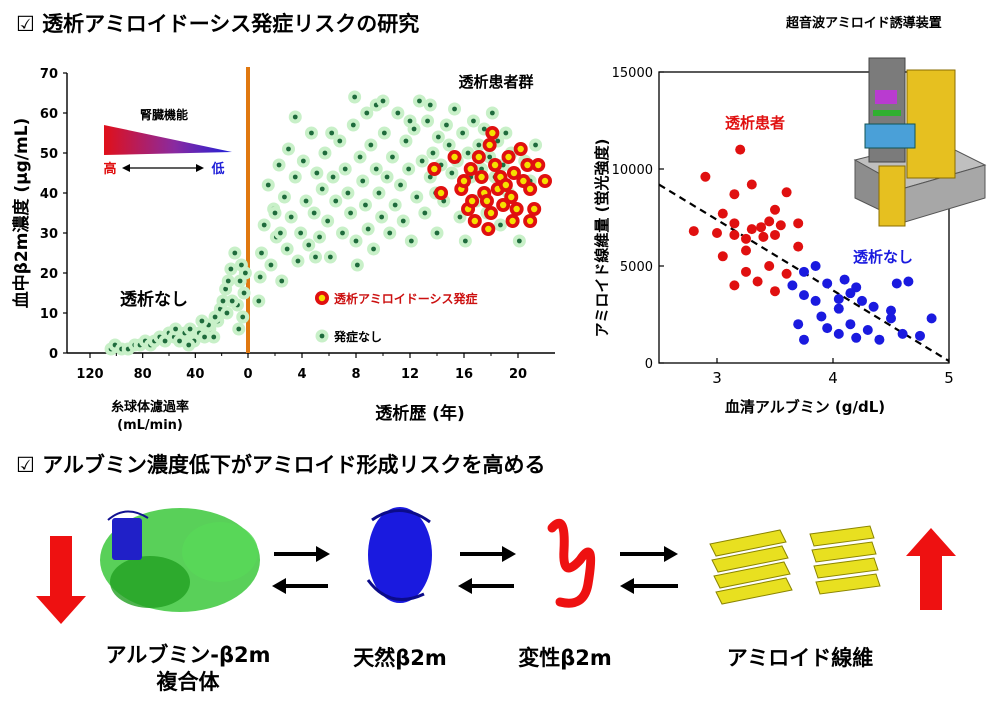  Describe the element at coordinates (602, 238) in the screenshot. I see `y-axis-label-fibril: アミロイド線維量 (蛍光強度)` at that location.